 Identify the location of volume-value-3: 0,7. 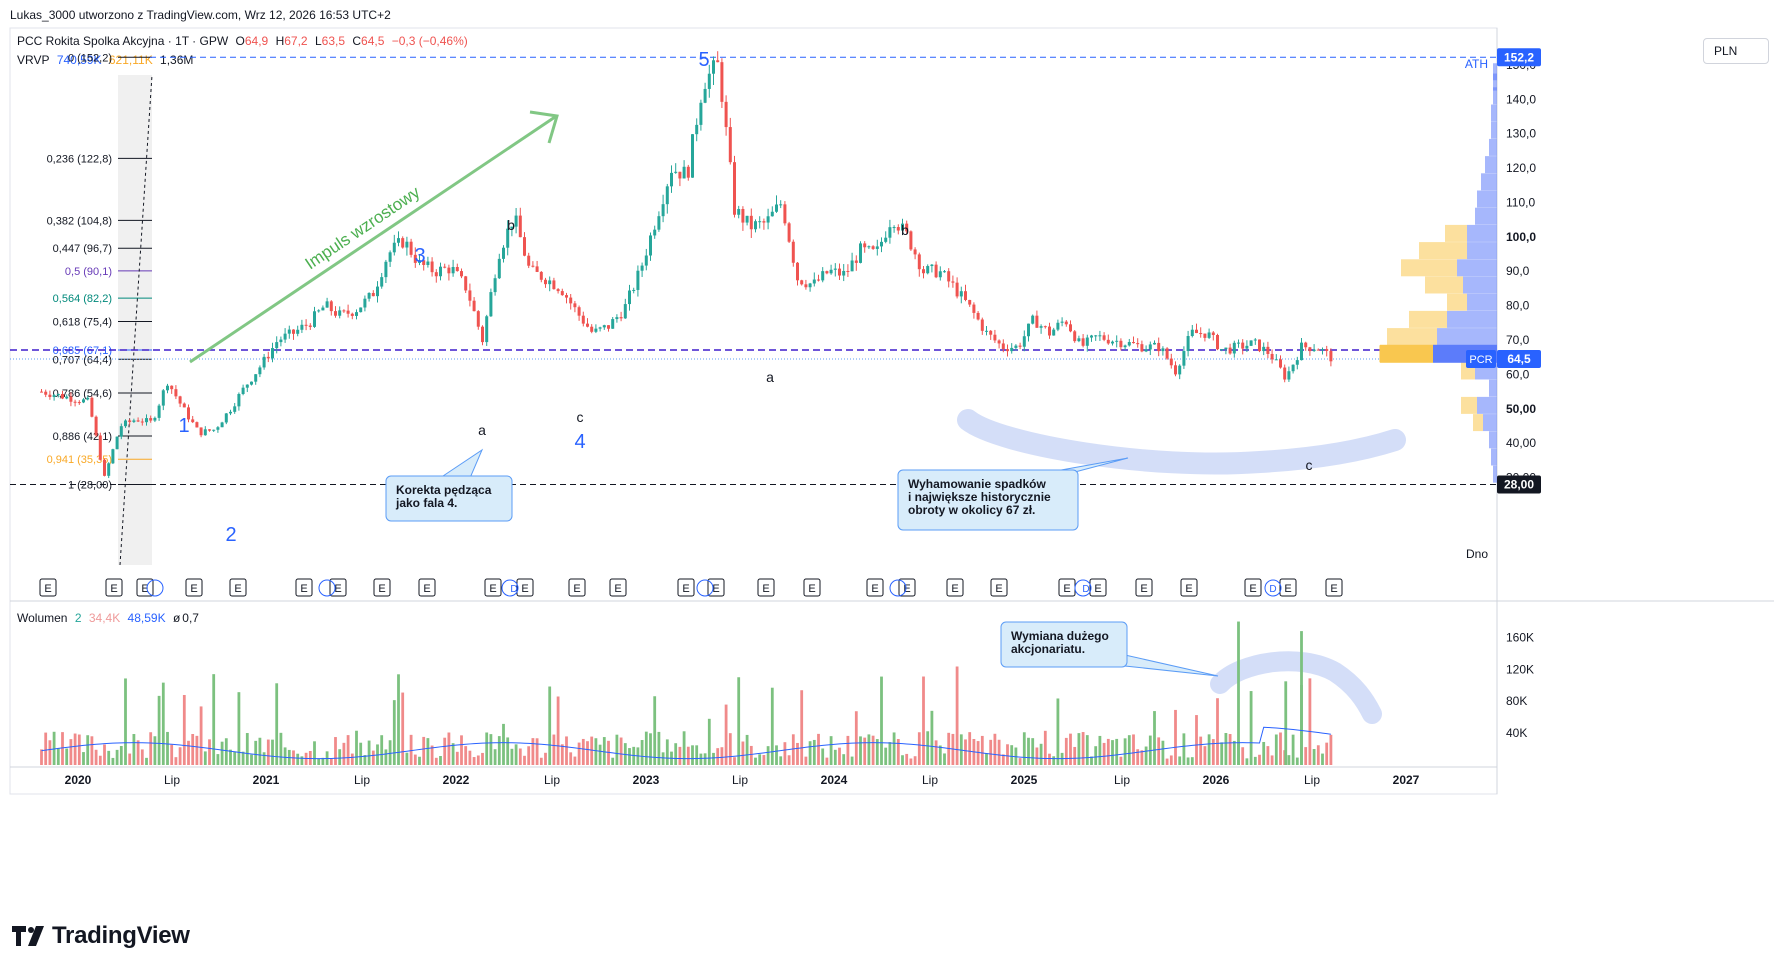
(190, 618).